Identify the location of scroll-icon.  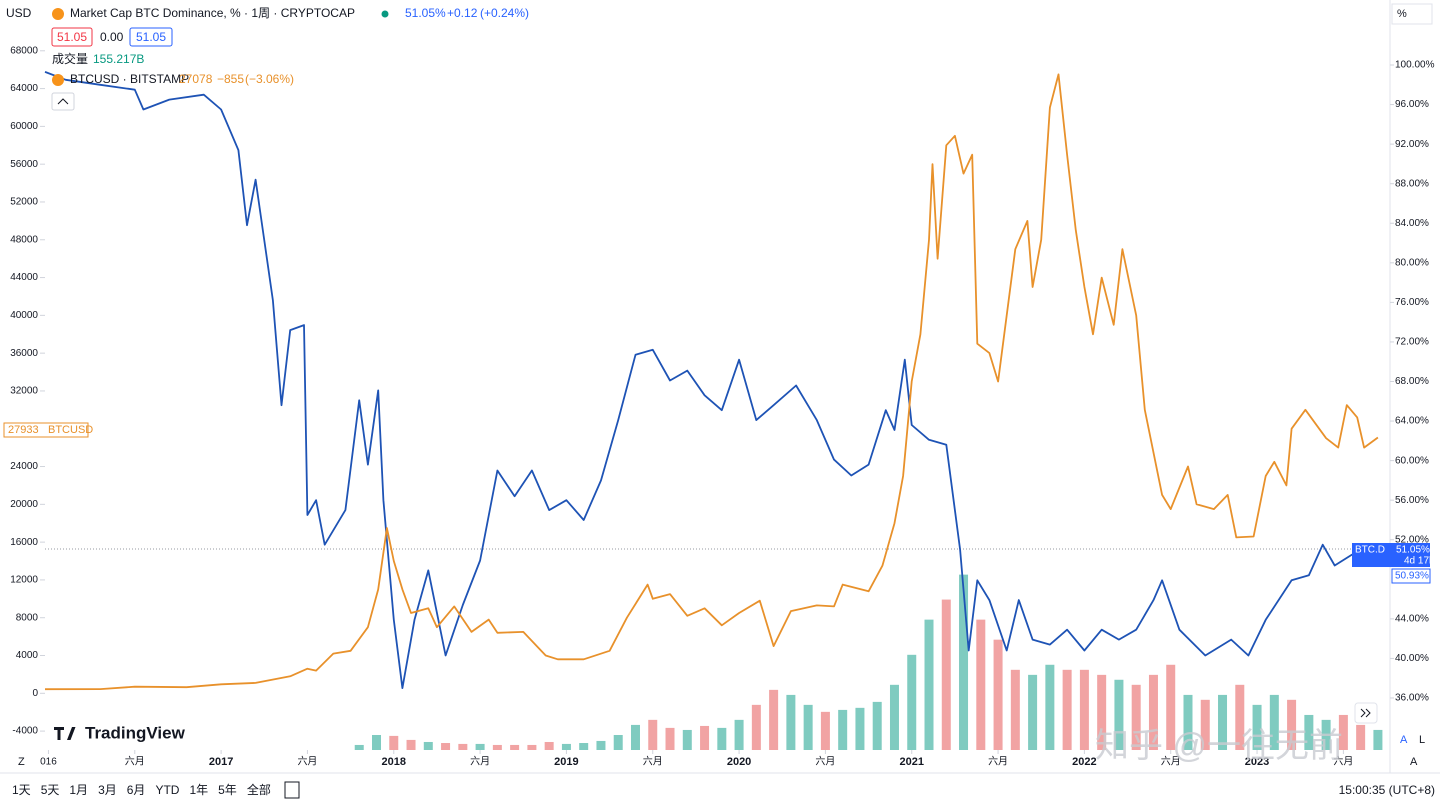
(1365, 713).